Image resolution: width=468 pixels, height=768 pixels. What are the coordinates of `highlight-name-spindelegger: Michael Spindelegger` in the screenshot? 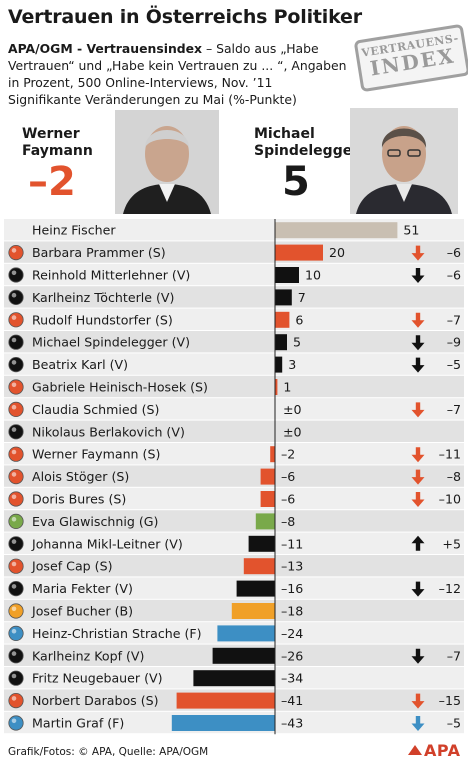 It's located at (306, 143).